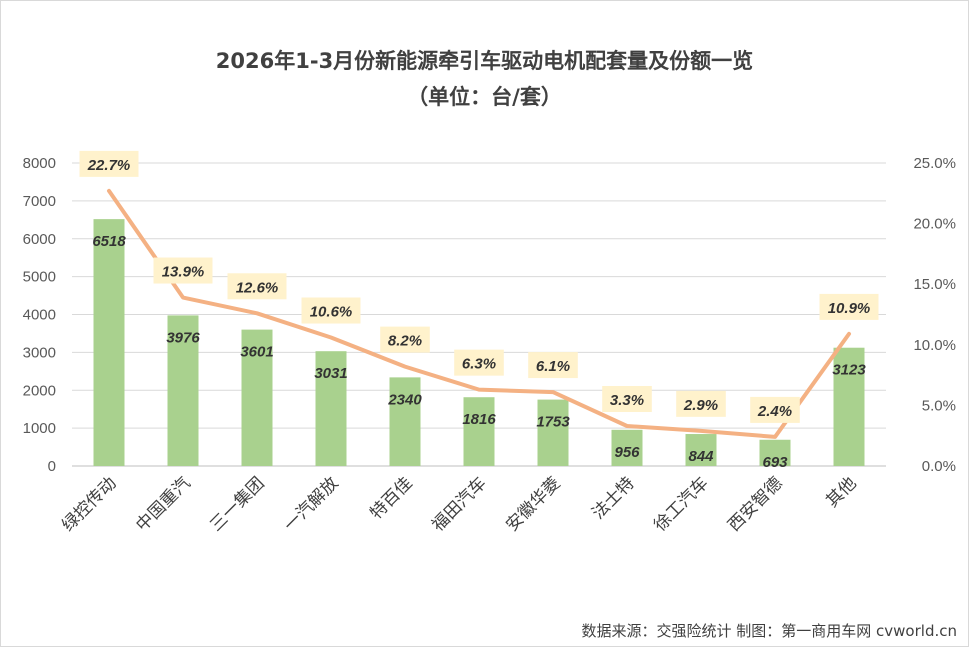 The width and height of the screenshot is (969, 647). Describe the element at coordinates (939, 466) in the screenshot. I see `y-right-tick-label: 0.0%` at that location.